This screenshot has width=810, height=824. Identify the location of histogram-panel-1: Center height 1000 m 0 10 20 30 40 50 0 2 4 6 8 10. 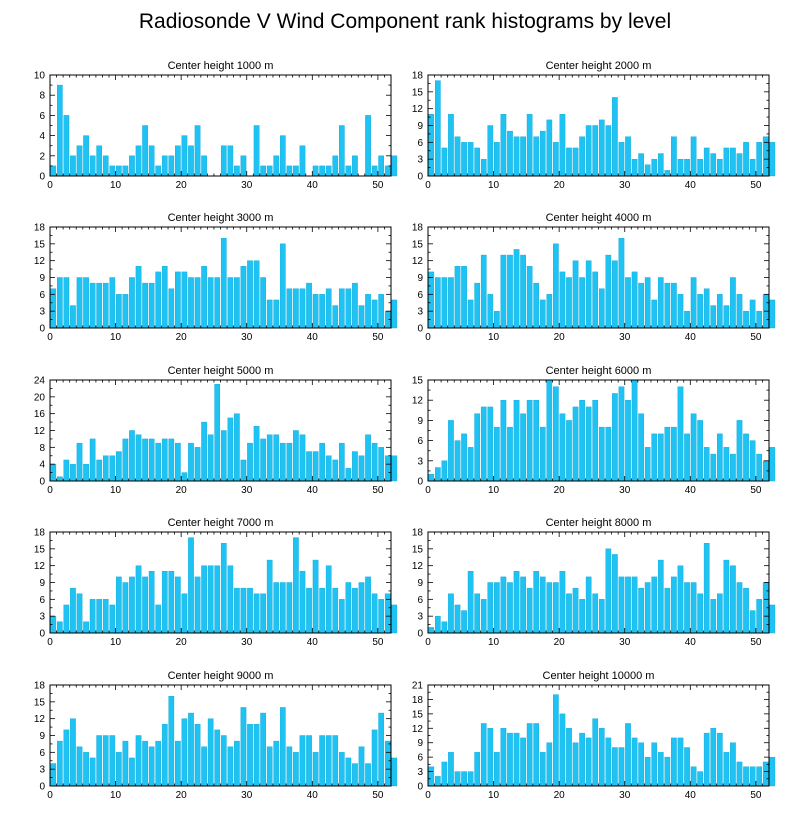
(216, 125).